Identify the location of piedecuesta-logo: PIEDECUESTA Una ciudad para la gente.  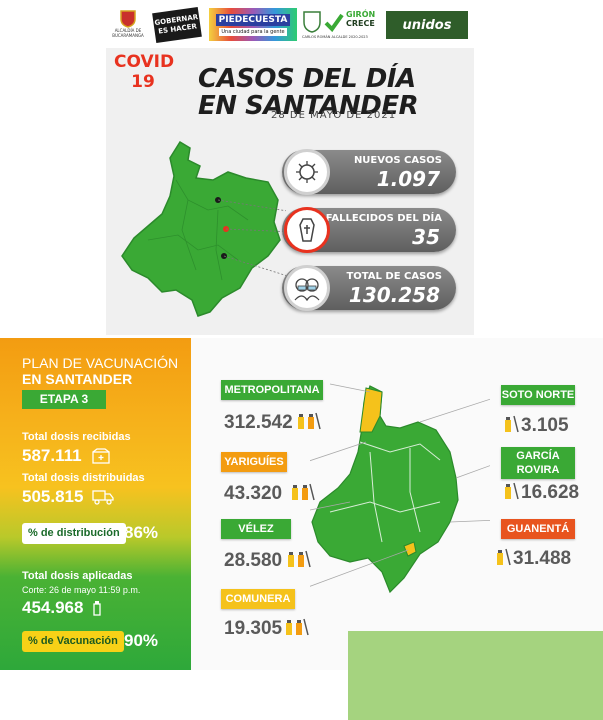
(253, 24).